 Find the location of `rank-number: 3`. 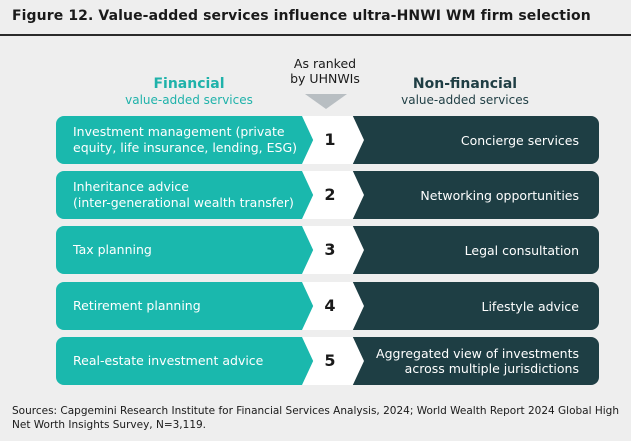

rank-number: 3 is located at coordinates (330, 249).